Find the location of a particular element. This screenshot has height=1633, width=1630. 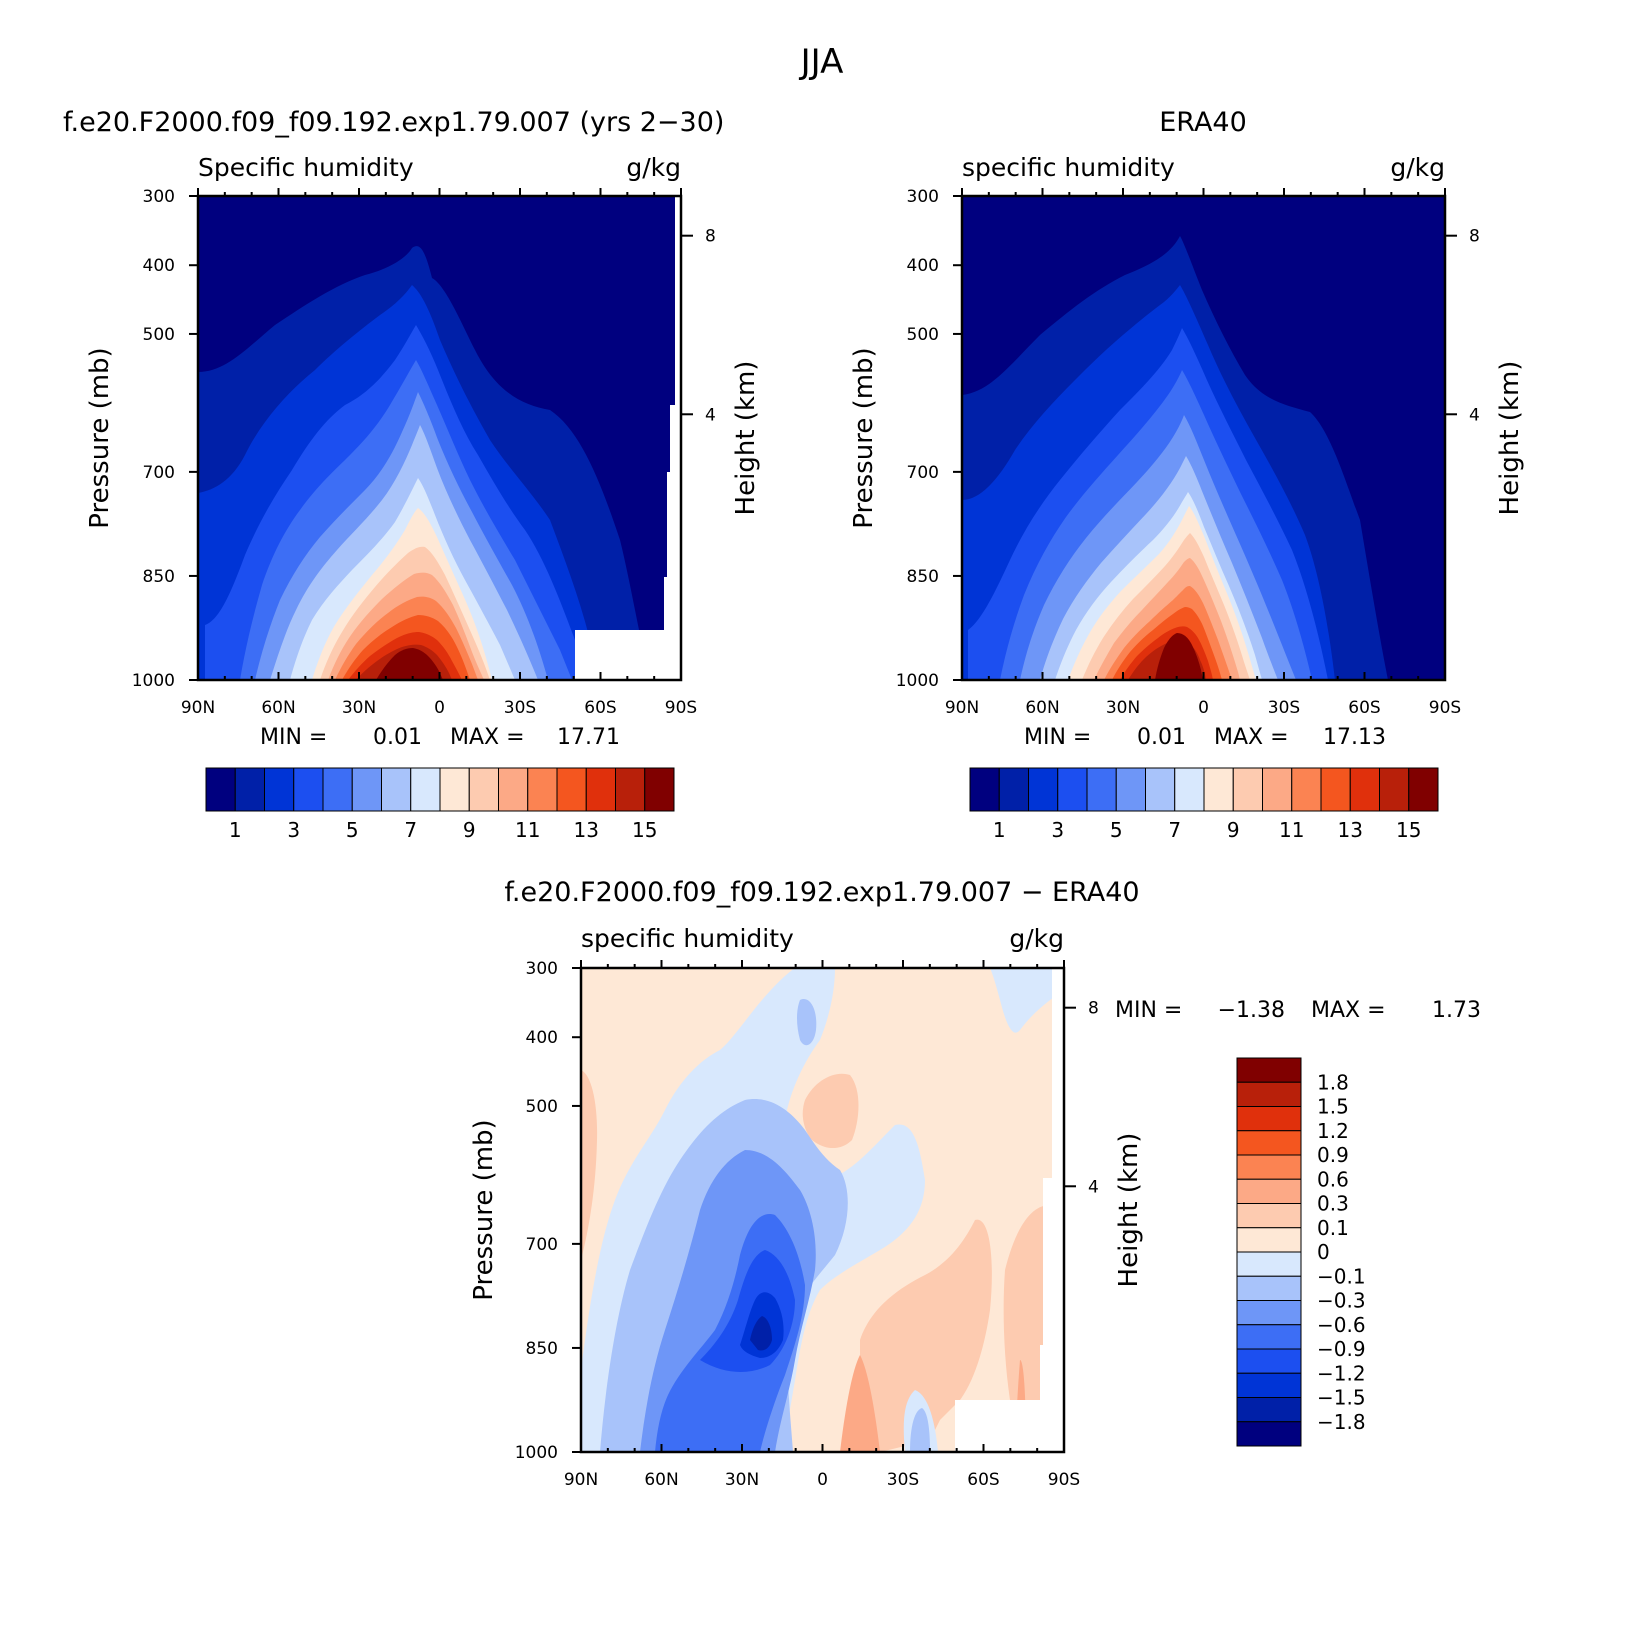

colorbar-label: 11 is located at coordinates (527, 830).